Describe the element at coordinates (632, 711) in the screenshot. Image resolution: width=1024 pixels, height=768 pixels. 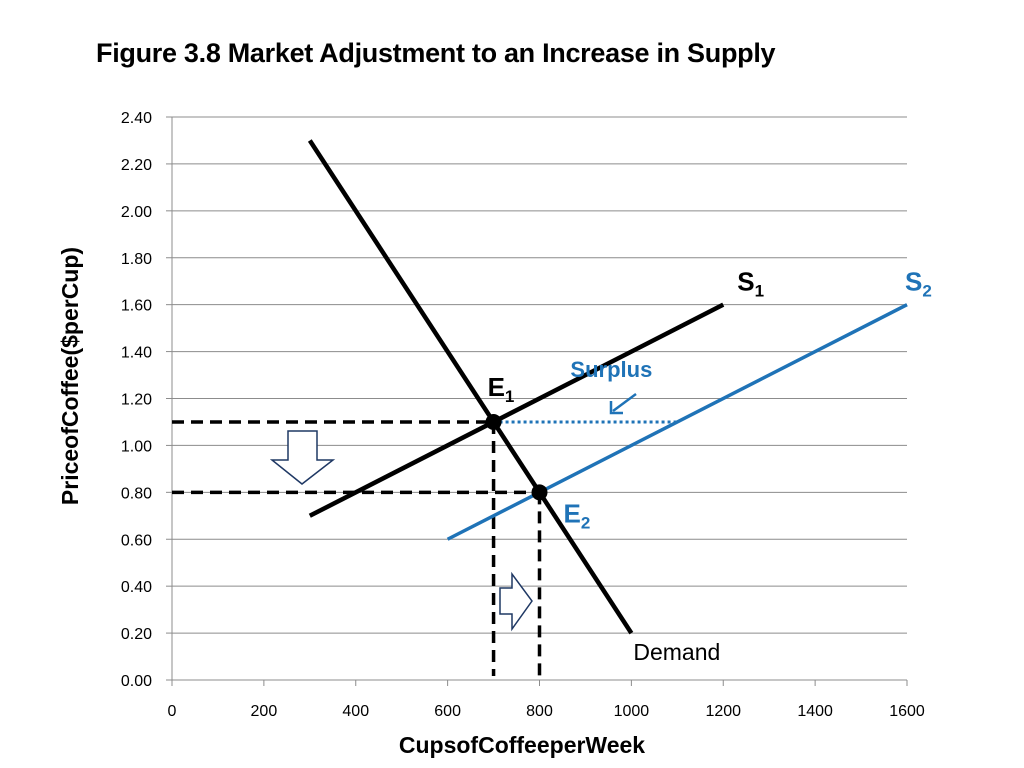
I see `x-tick-label: 1000` at that location.